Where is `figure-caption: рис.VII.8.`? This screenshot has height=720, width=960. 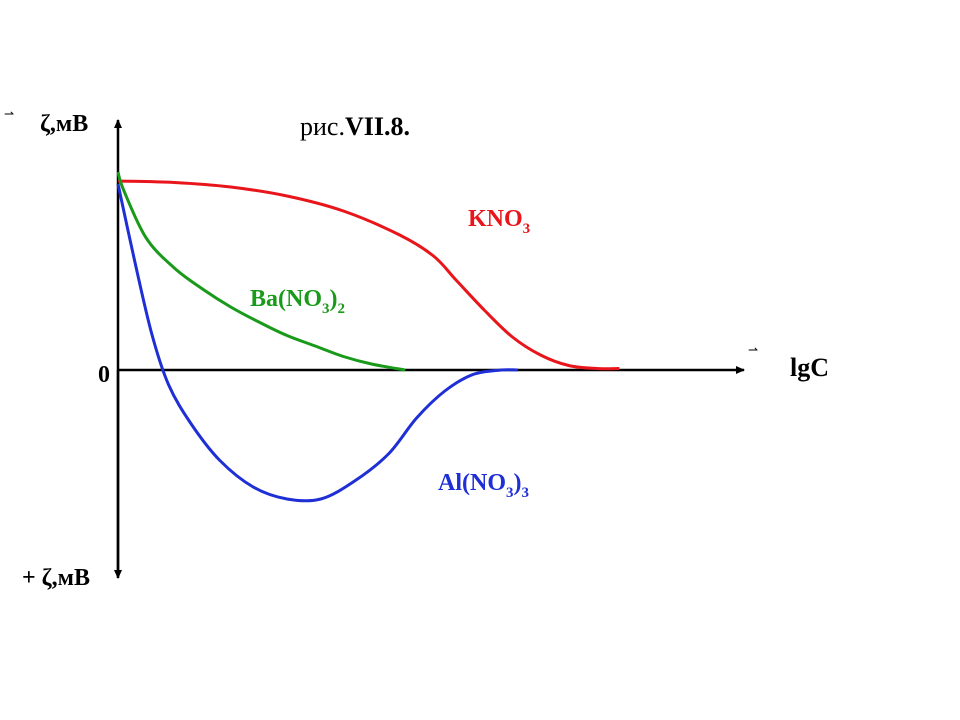 figure-caption: рис.VII.8. is located at coordinates (355, 126).